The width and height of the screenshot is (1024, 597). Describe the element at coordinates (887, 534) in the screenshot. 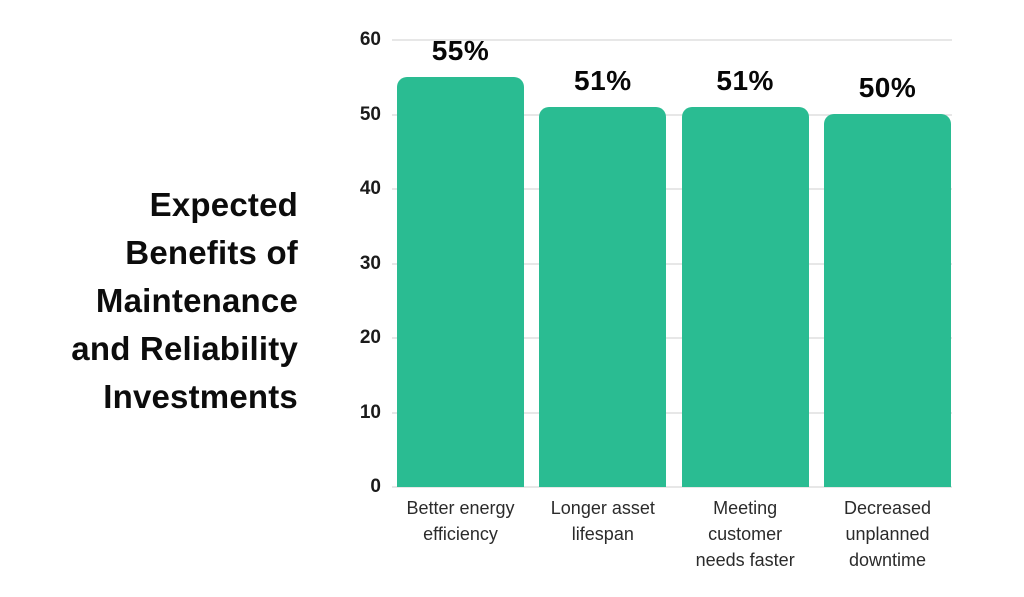

I see `x-category-label-4: Decreased unplanned downtime` at that location.